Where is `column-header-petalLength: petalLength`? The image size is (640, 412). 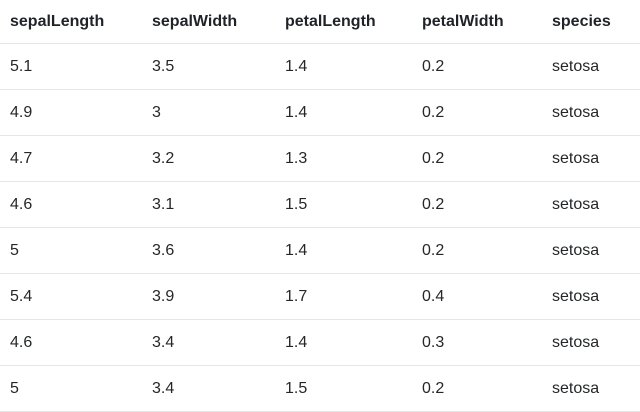
column-header-petalLength: petalLength is located at coordinates (343, 22).